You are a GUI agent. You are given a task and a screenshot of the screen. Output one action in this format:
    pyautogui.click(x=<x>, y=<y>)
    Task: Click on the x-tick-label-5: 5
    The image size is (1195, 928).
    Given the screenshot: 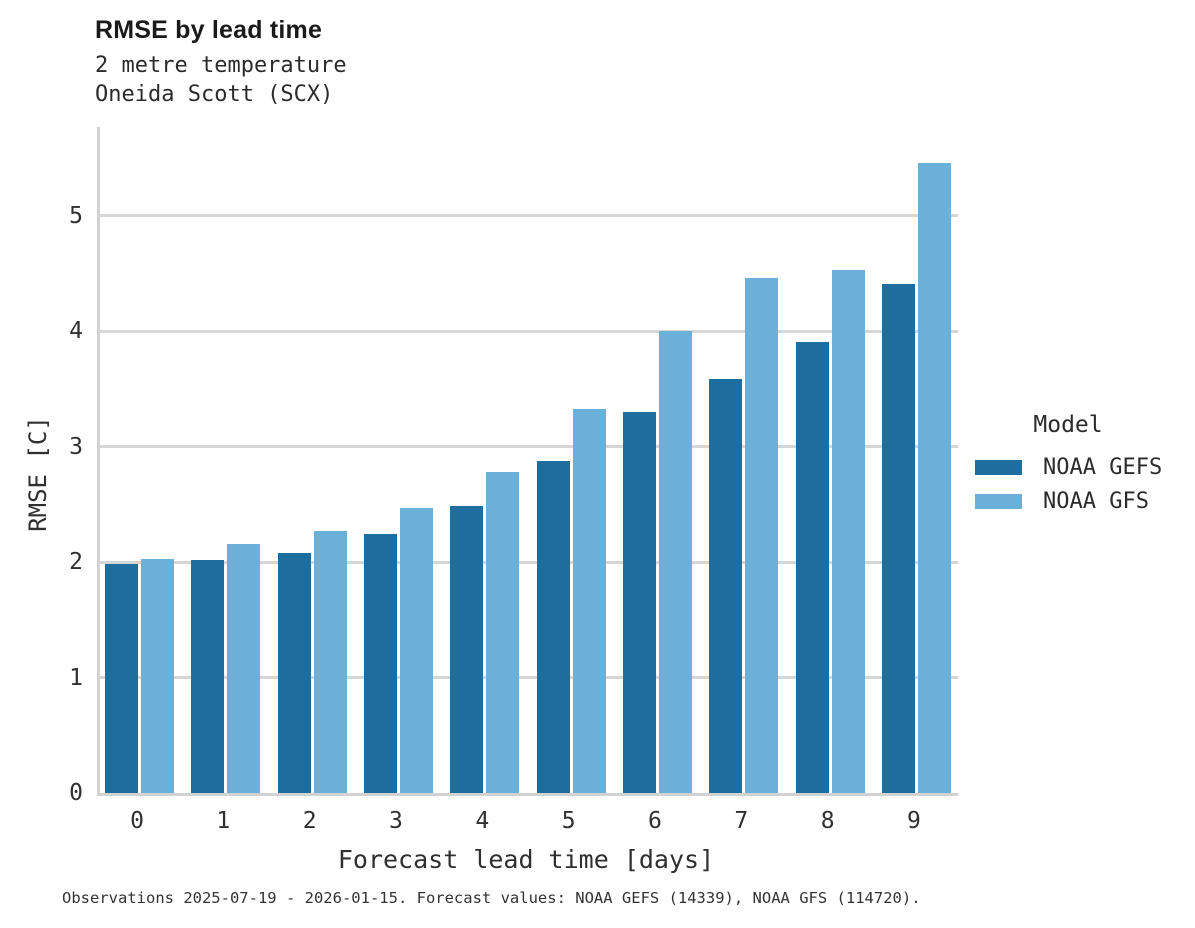 What is the action you would take?
    pyautogui.click(x=568, y=821)
    